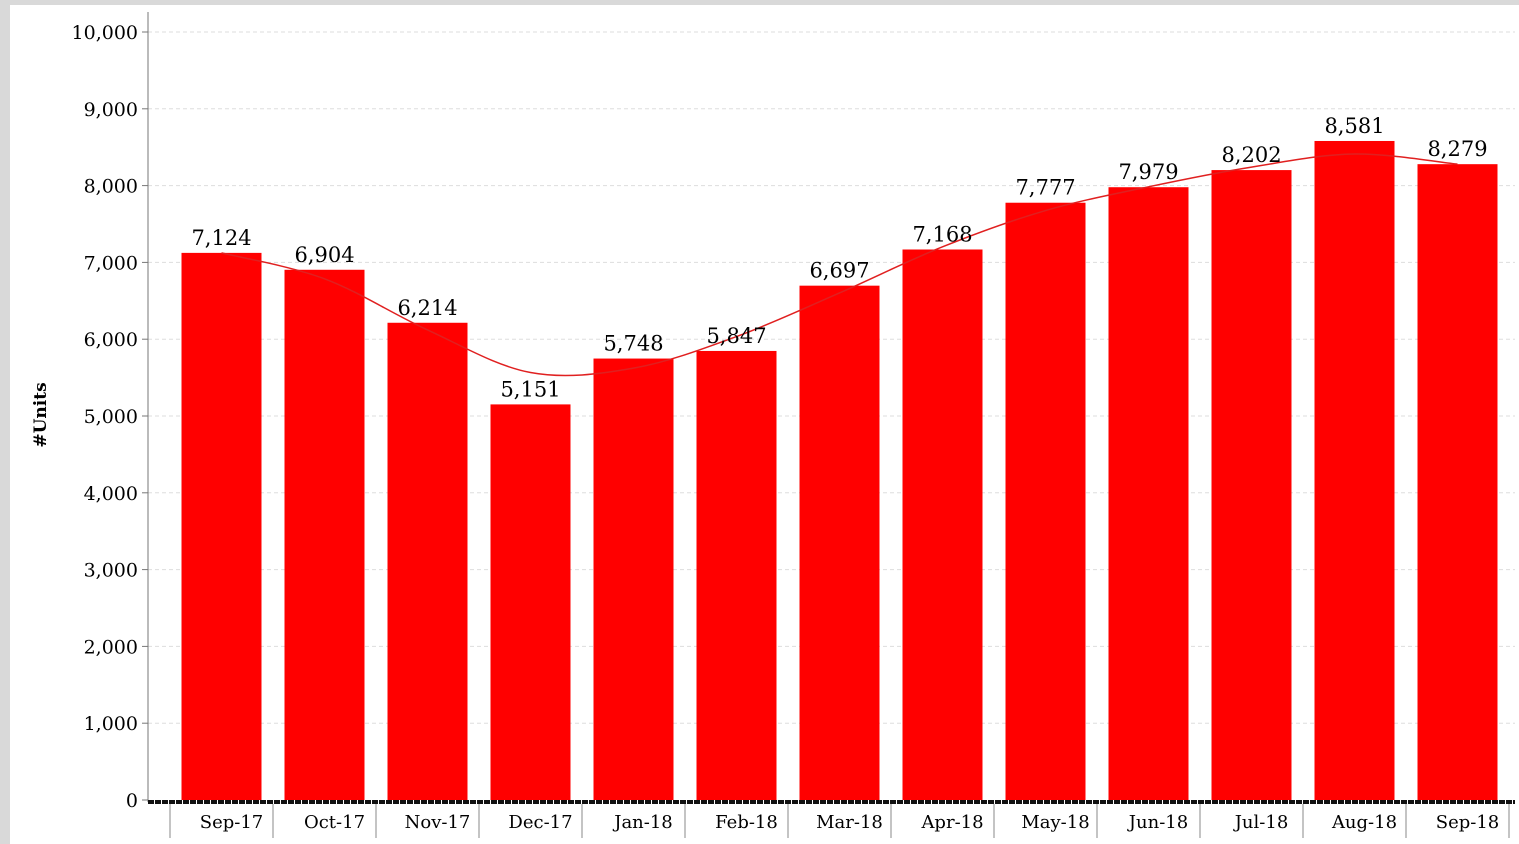 Image resolution: width=1519 pixels, height=844 pixels. What do you see at coordinates (111, 187) in the screenshot?
I see `y-tick-label: 8,000` at bounding box center [111, 187].